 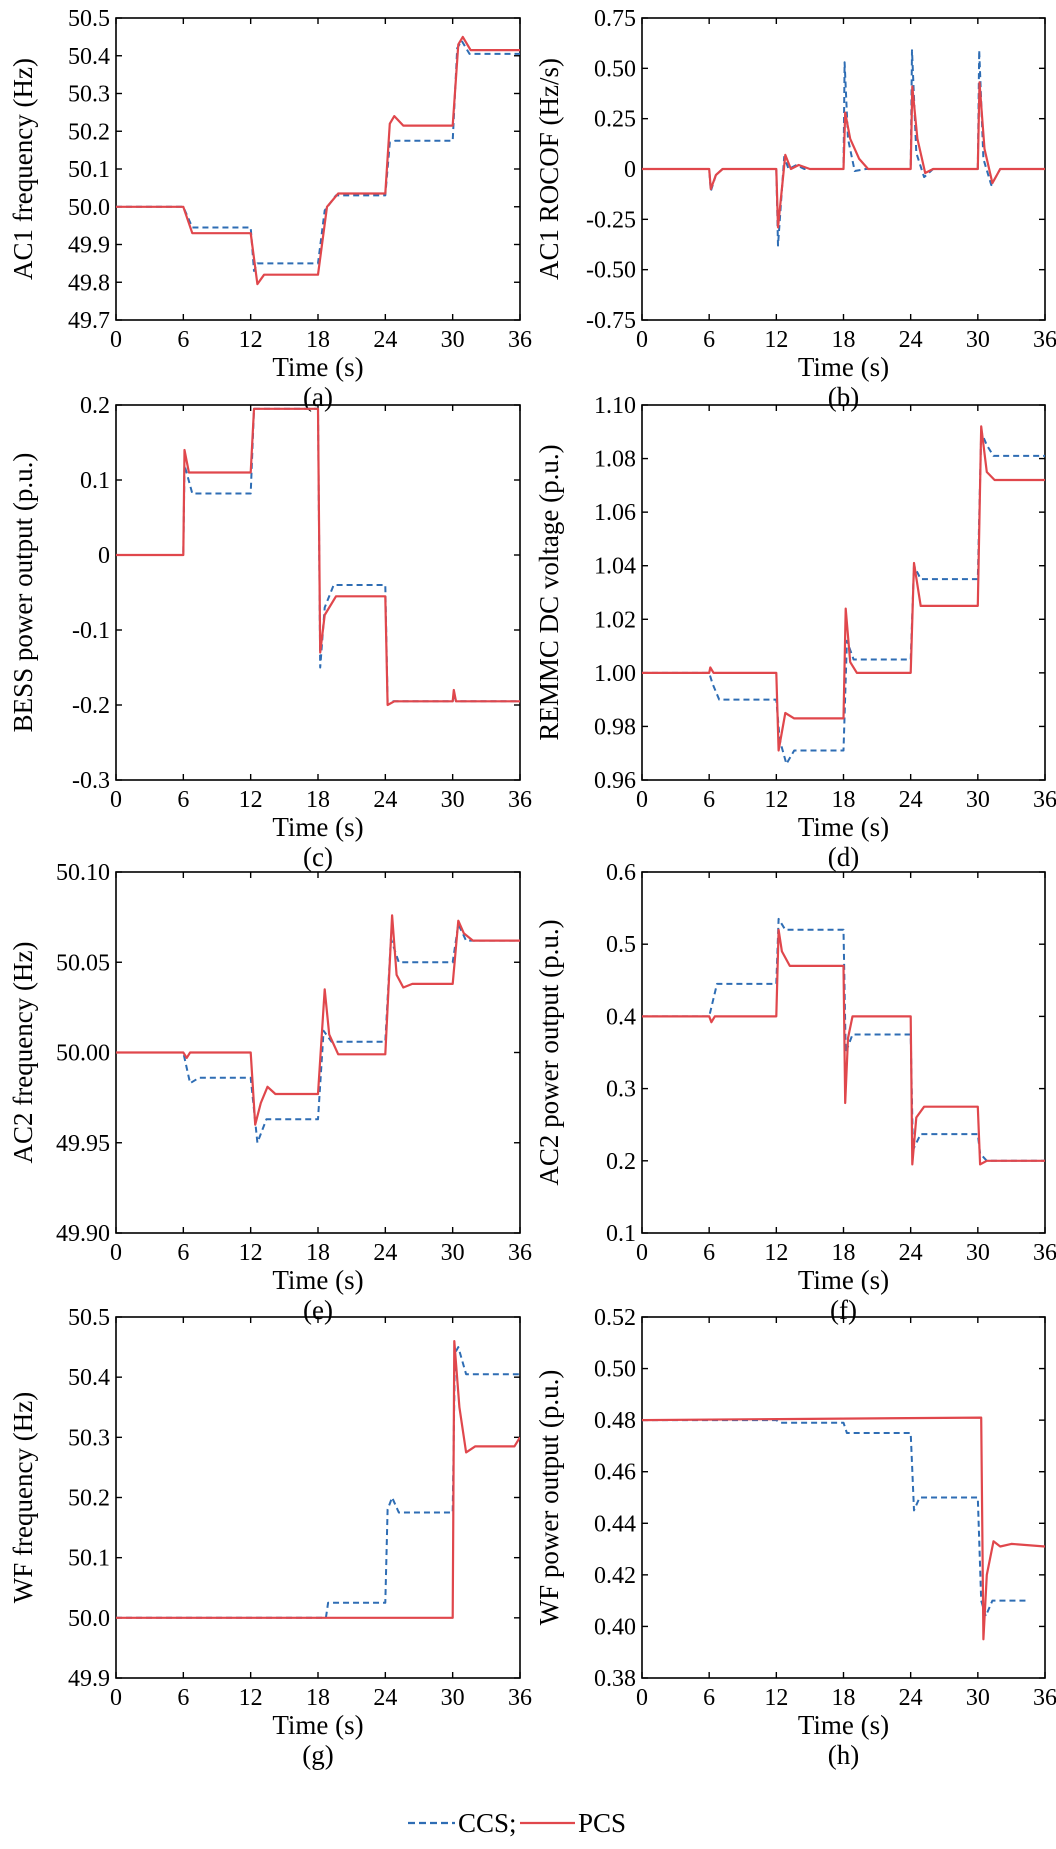 I want to click on y-tick-label: 0.46, so click(x=615, y=1473).